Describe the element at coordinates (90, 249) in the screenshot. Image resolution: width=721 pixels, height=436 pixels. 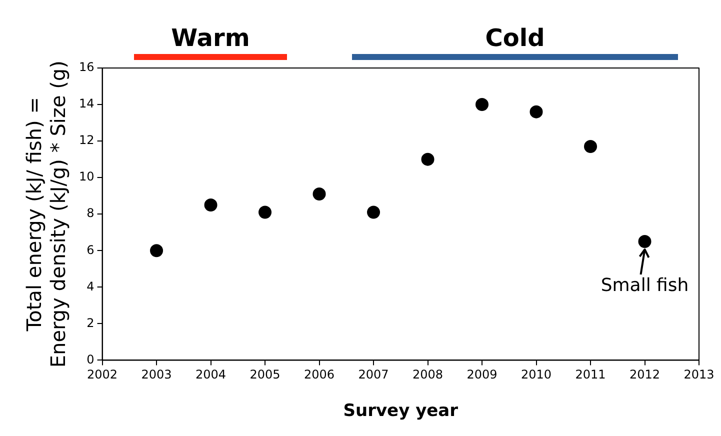
I see `y-tick-label: 6` at that location.